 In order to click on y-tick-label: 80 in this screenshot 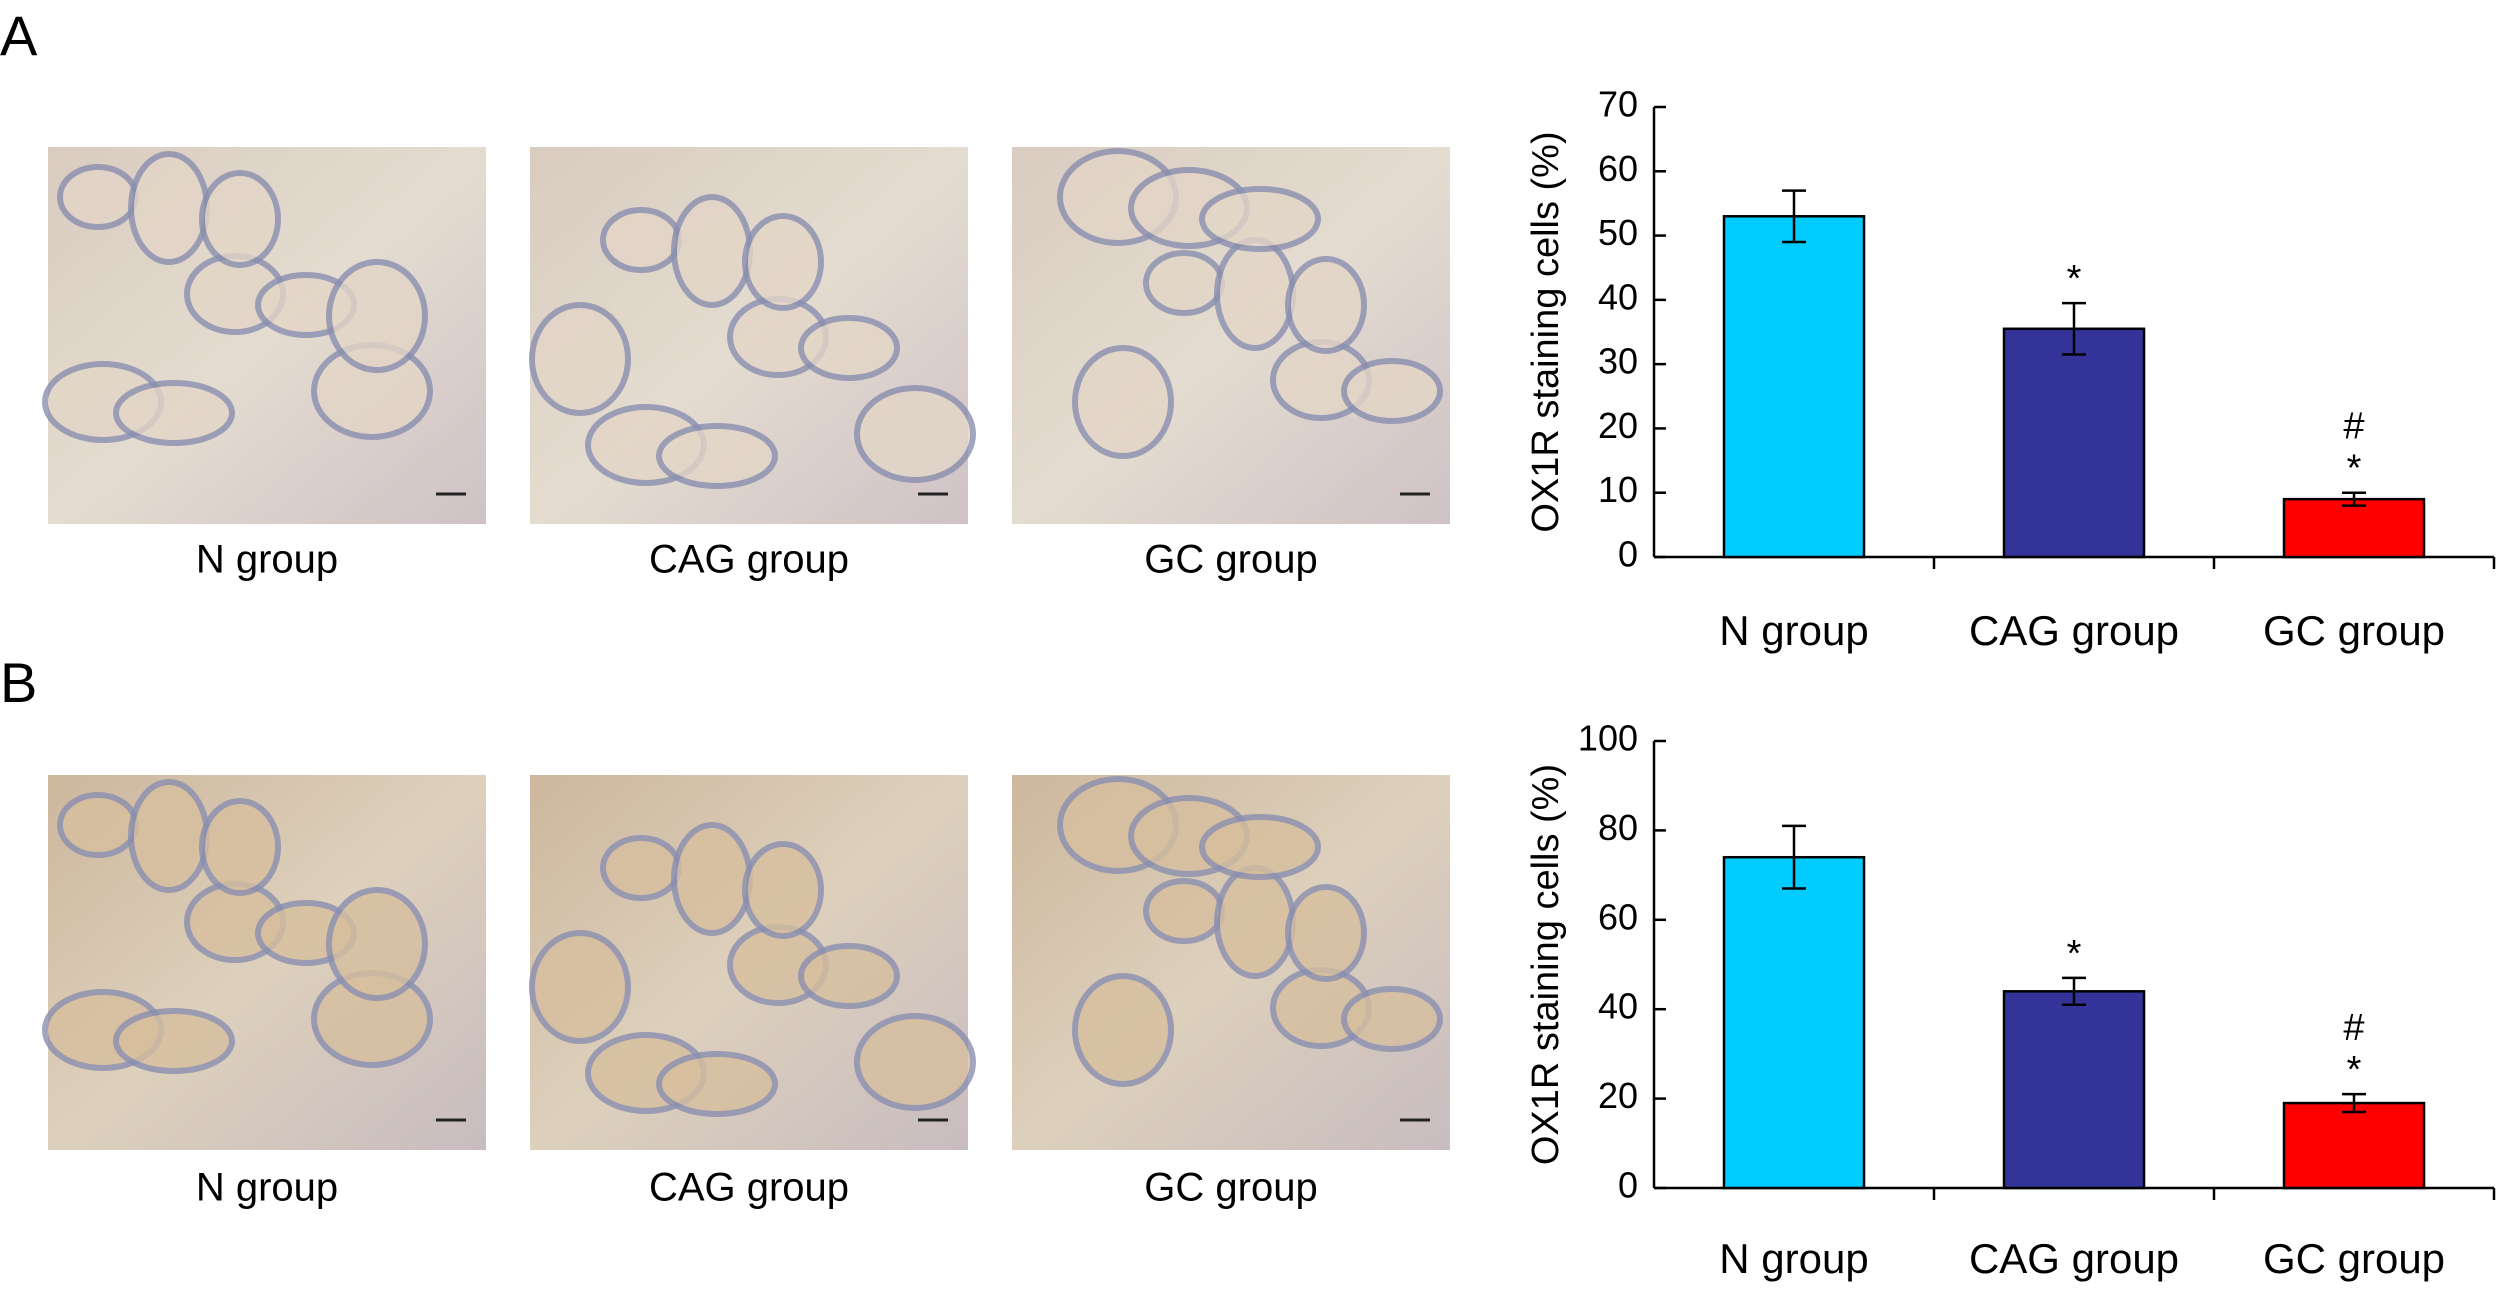, I will do `click(1618, 827)`.